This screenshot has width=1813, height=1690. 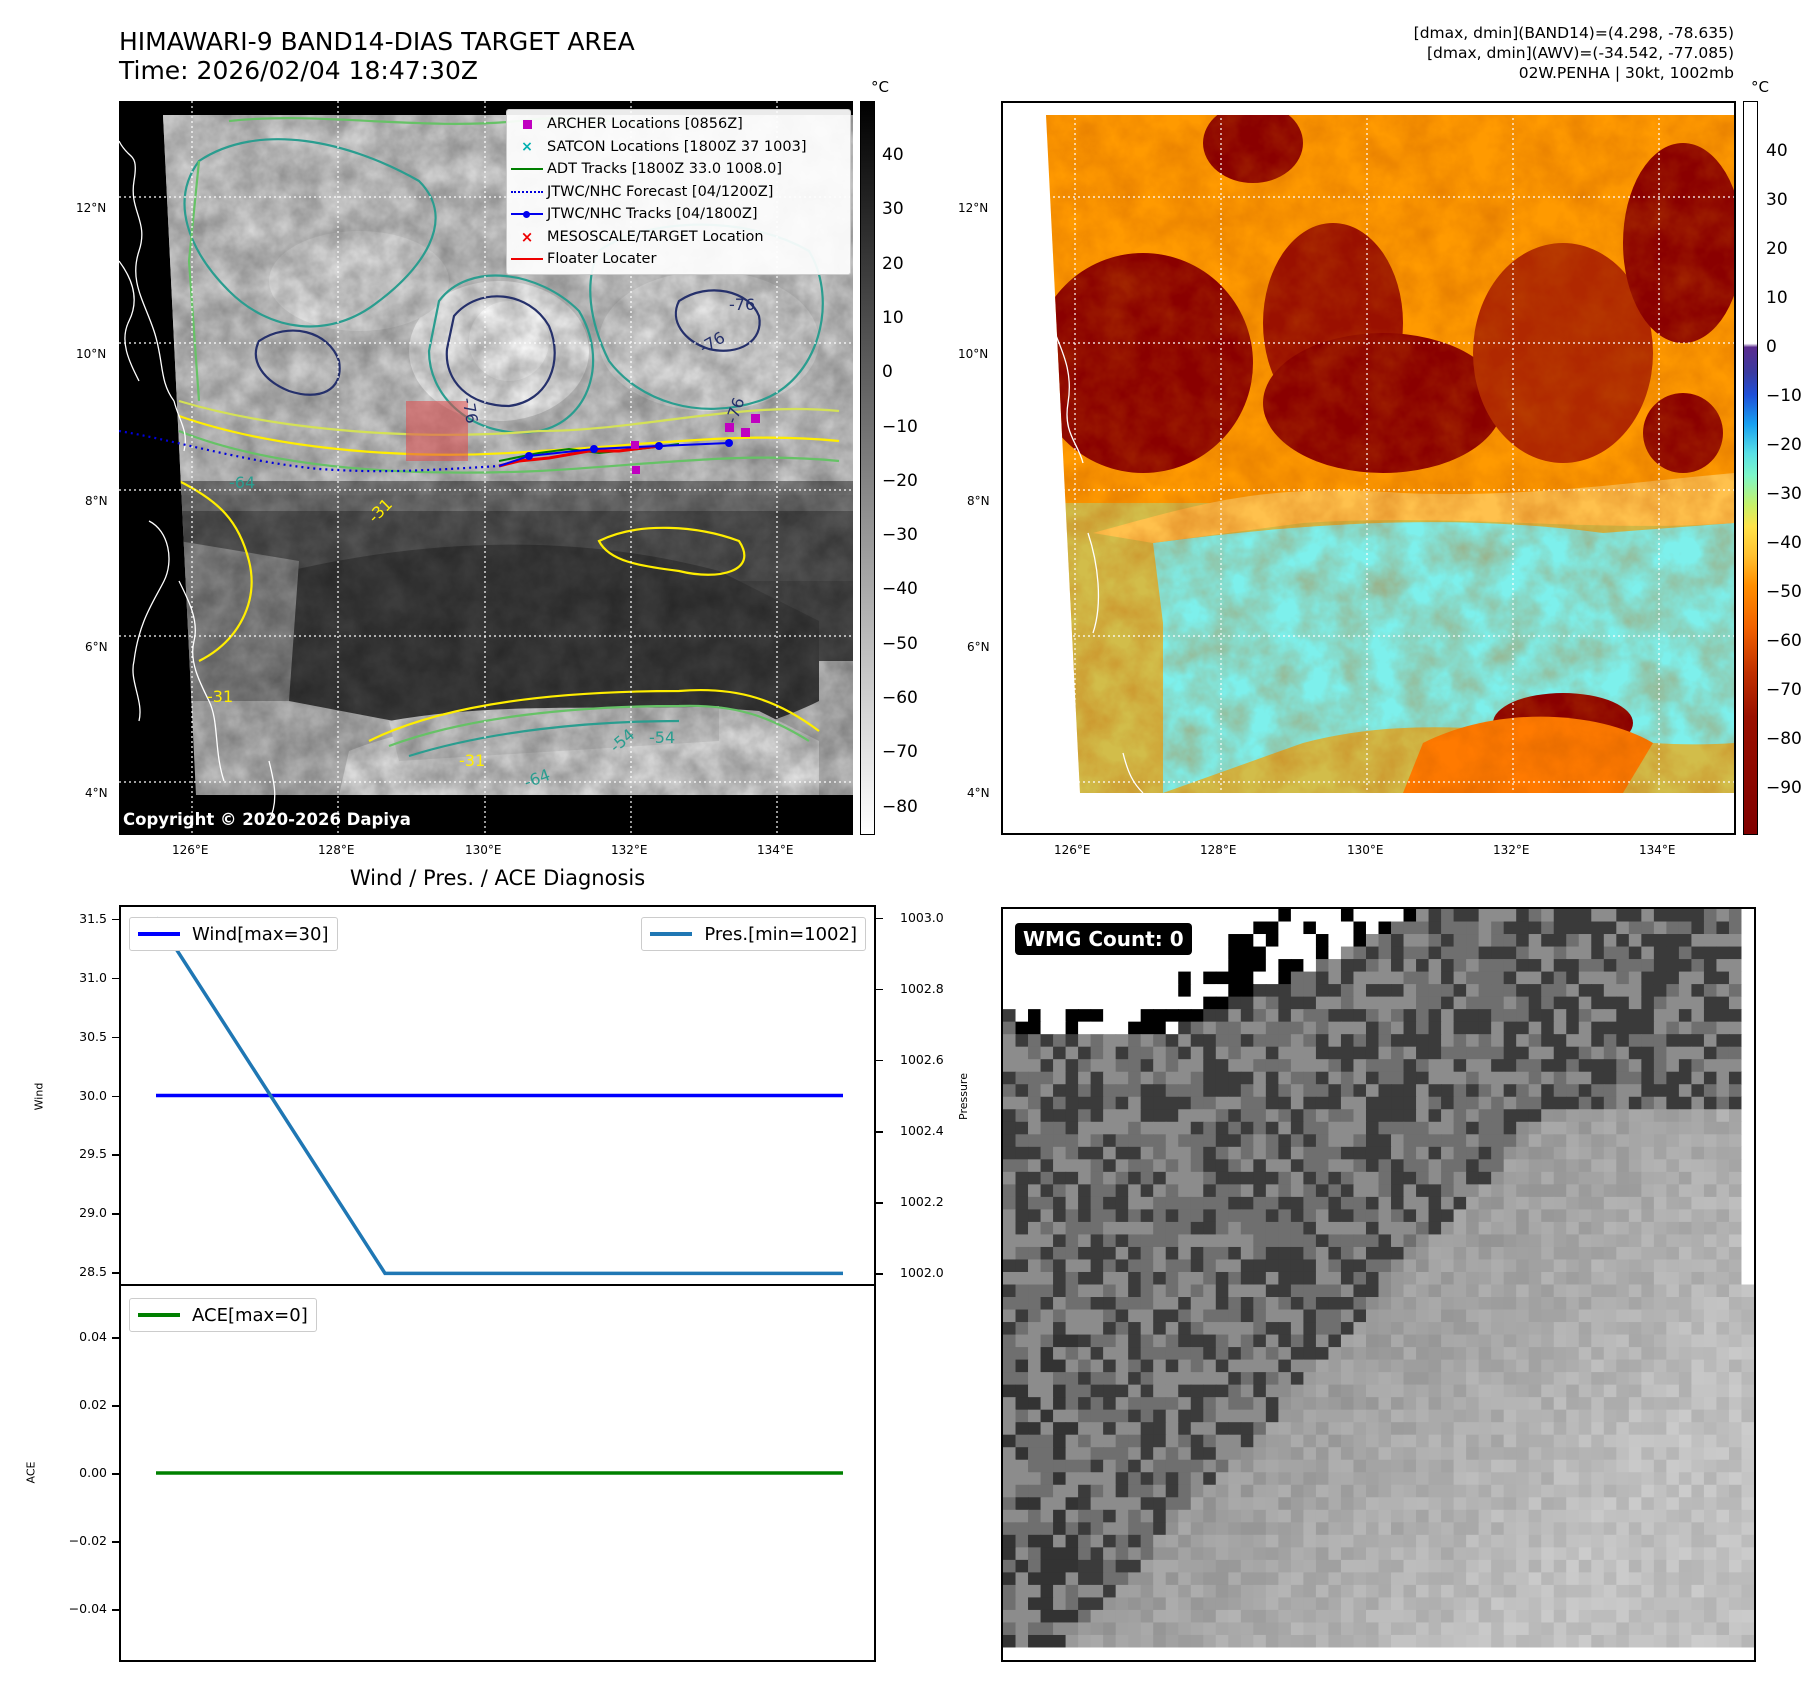 What do you see at coordinates (780, 934) in the screenshot?
I see `pressure-legend-label: Pres.[min=1002]` at bounding box center [780, 934].